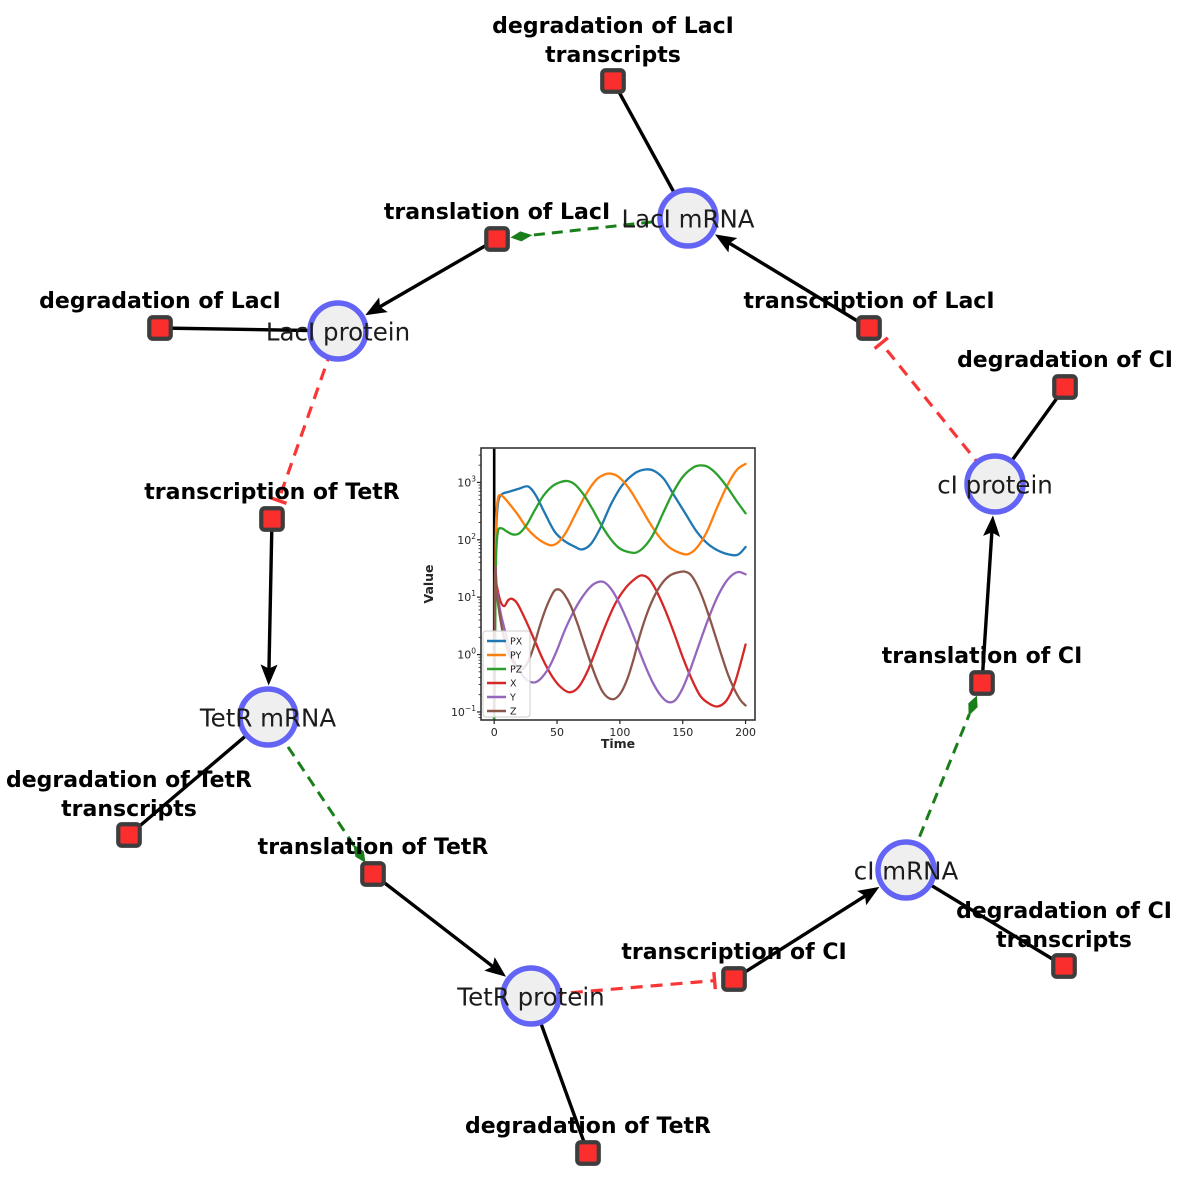  Describe the element at coordinates (733, 952) in the screenshot. I see `reaction-label-transcription-of-ci: transcription of CI` at that location.